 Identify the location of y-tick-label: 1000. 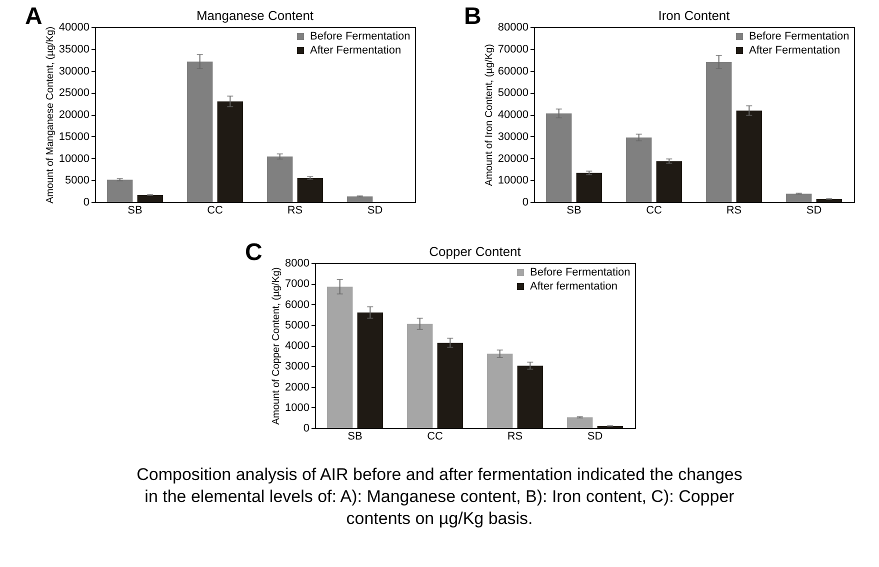
(296, 408).